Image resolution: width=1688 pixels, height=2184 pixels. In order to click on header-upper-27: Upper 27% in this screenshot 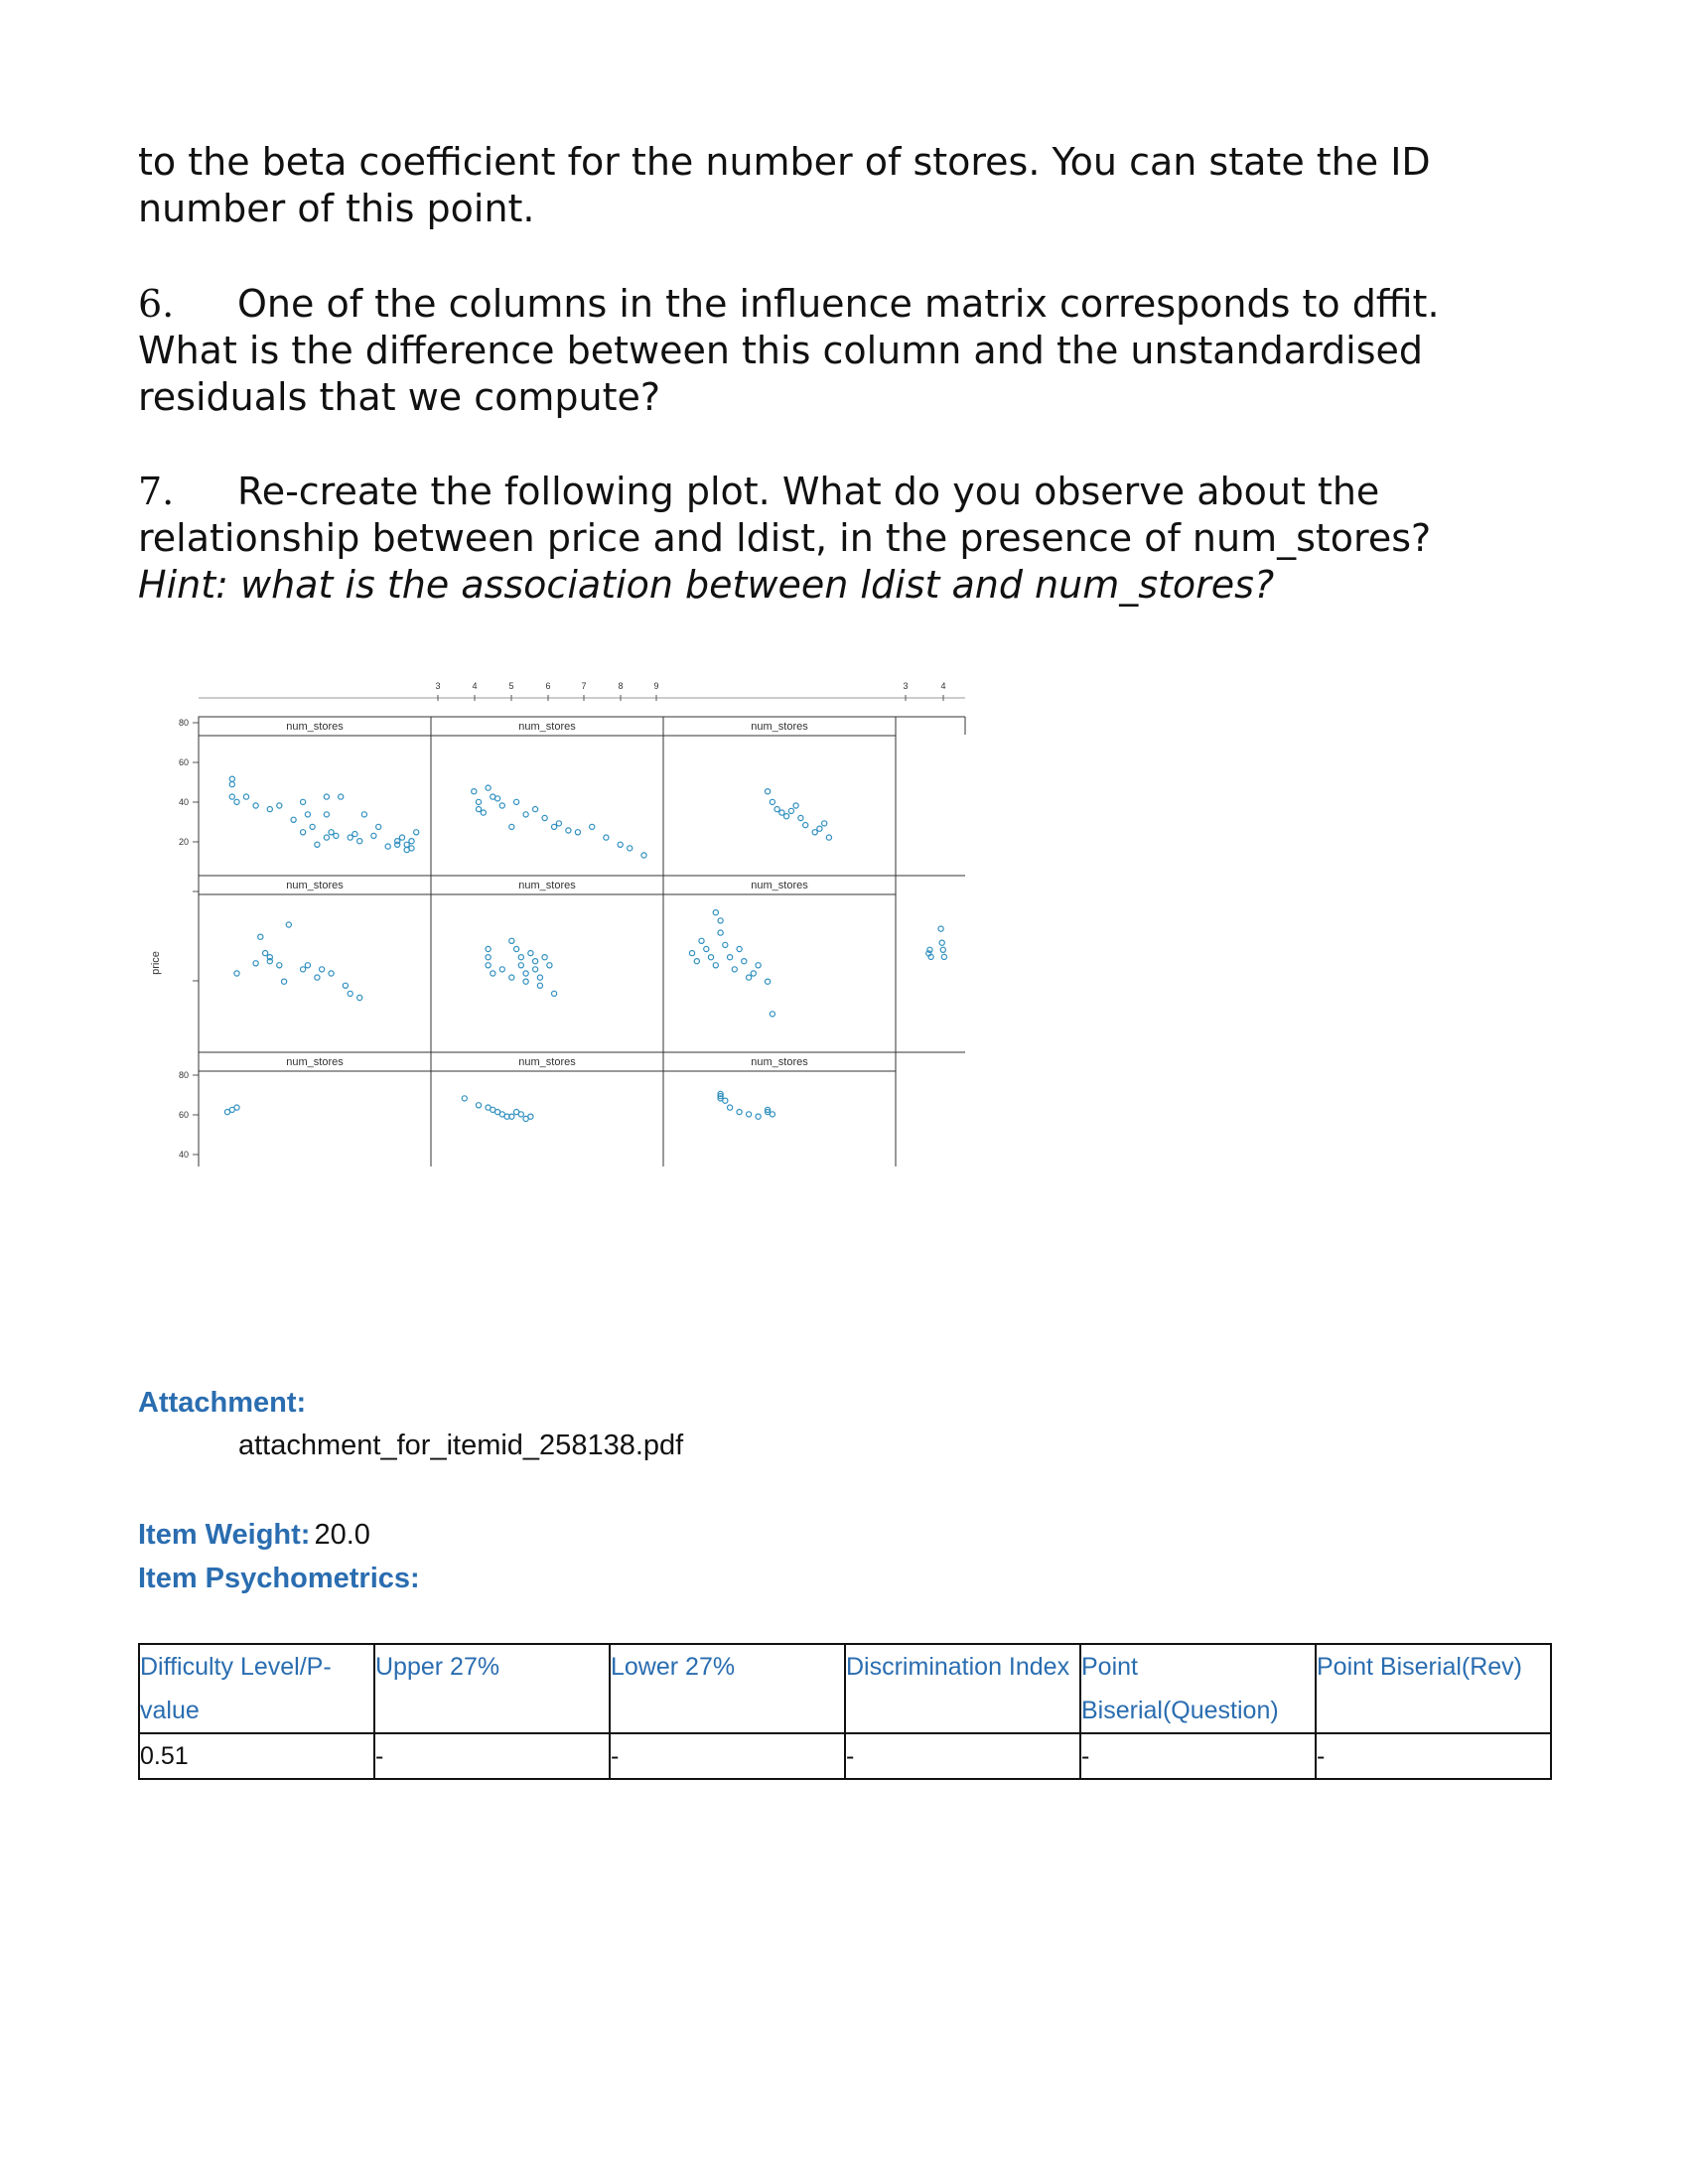, I will do `click(492, 1688)`.